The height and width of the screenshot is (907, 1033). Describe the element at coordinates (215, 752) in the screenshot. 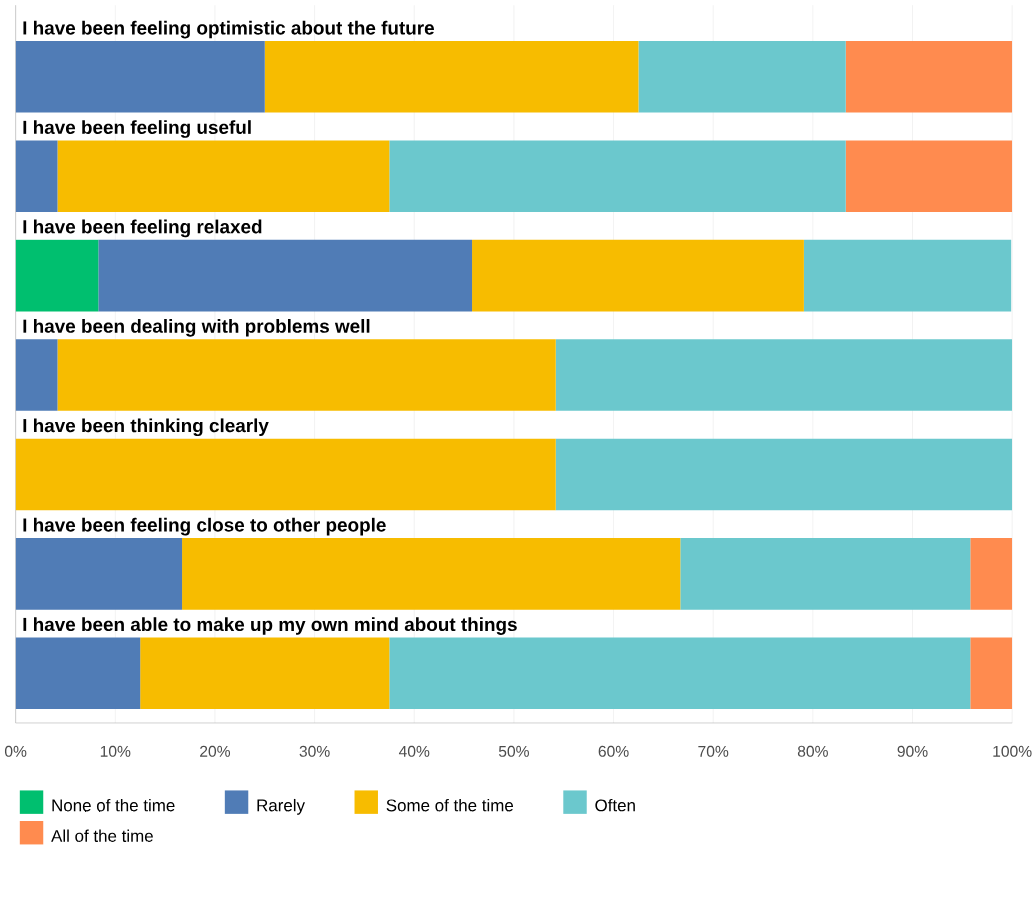

I see `x-tick-label: 20%` at that location.